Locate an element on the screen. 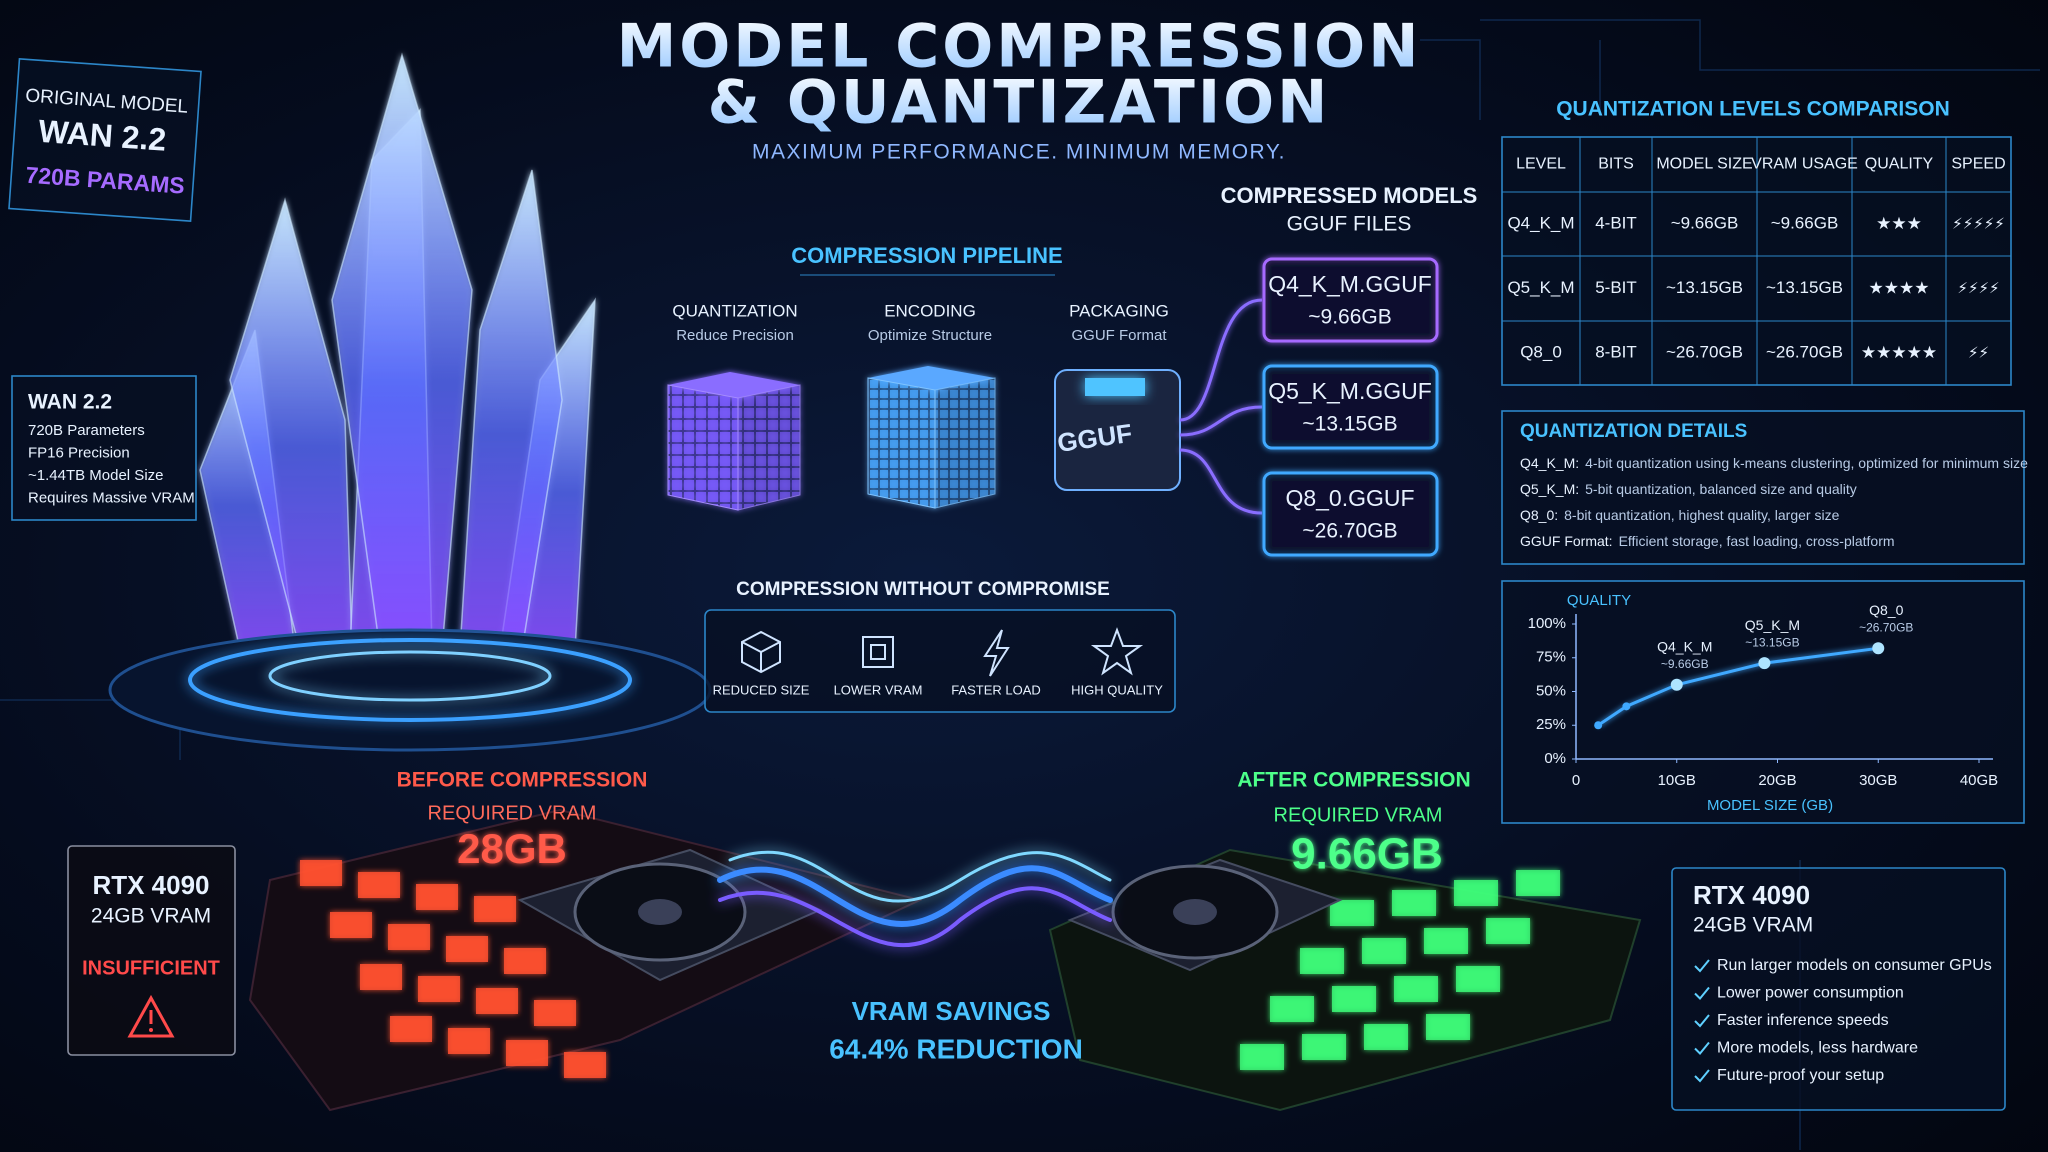 The width and height of the screenshot is (2048, 1152). table-header: QUALITY is located at coordinates (1899, 164).